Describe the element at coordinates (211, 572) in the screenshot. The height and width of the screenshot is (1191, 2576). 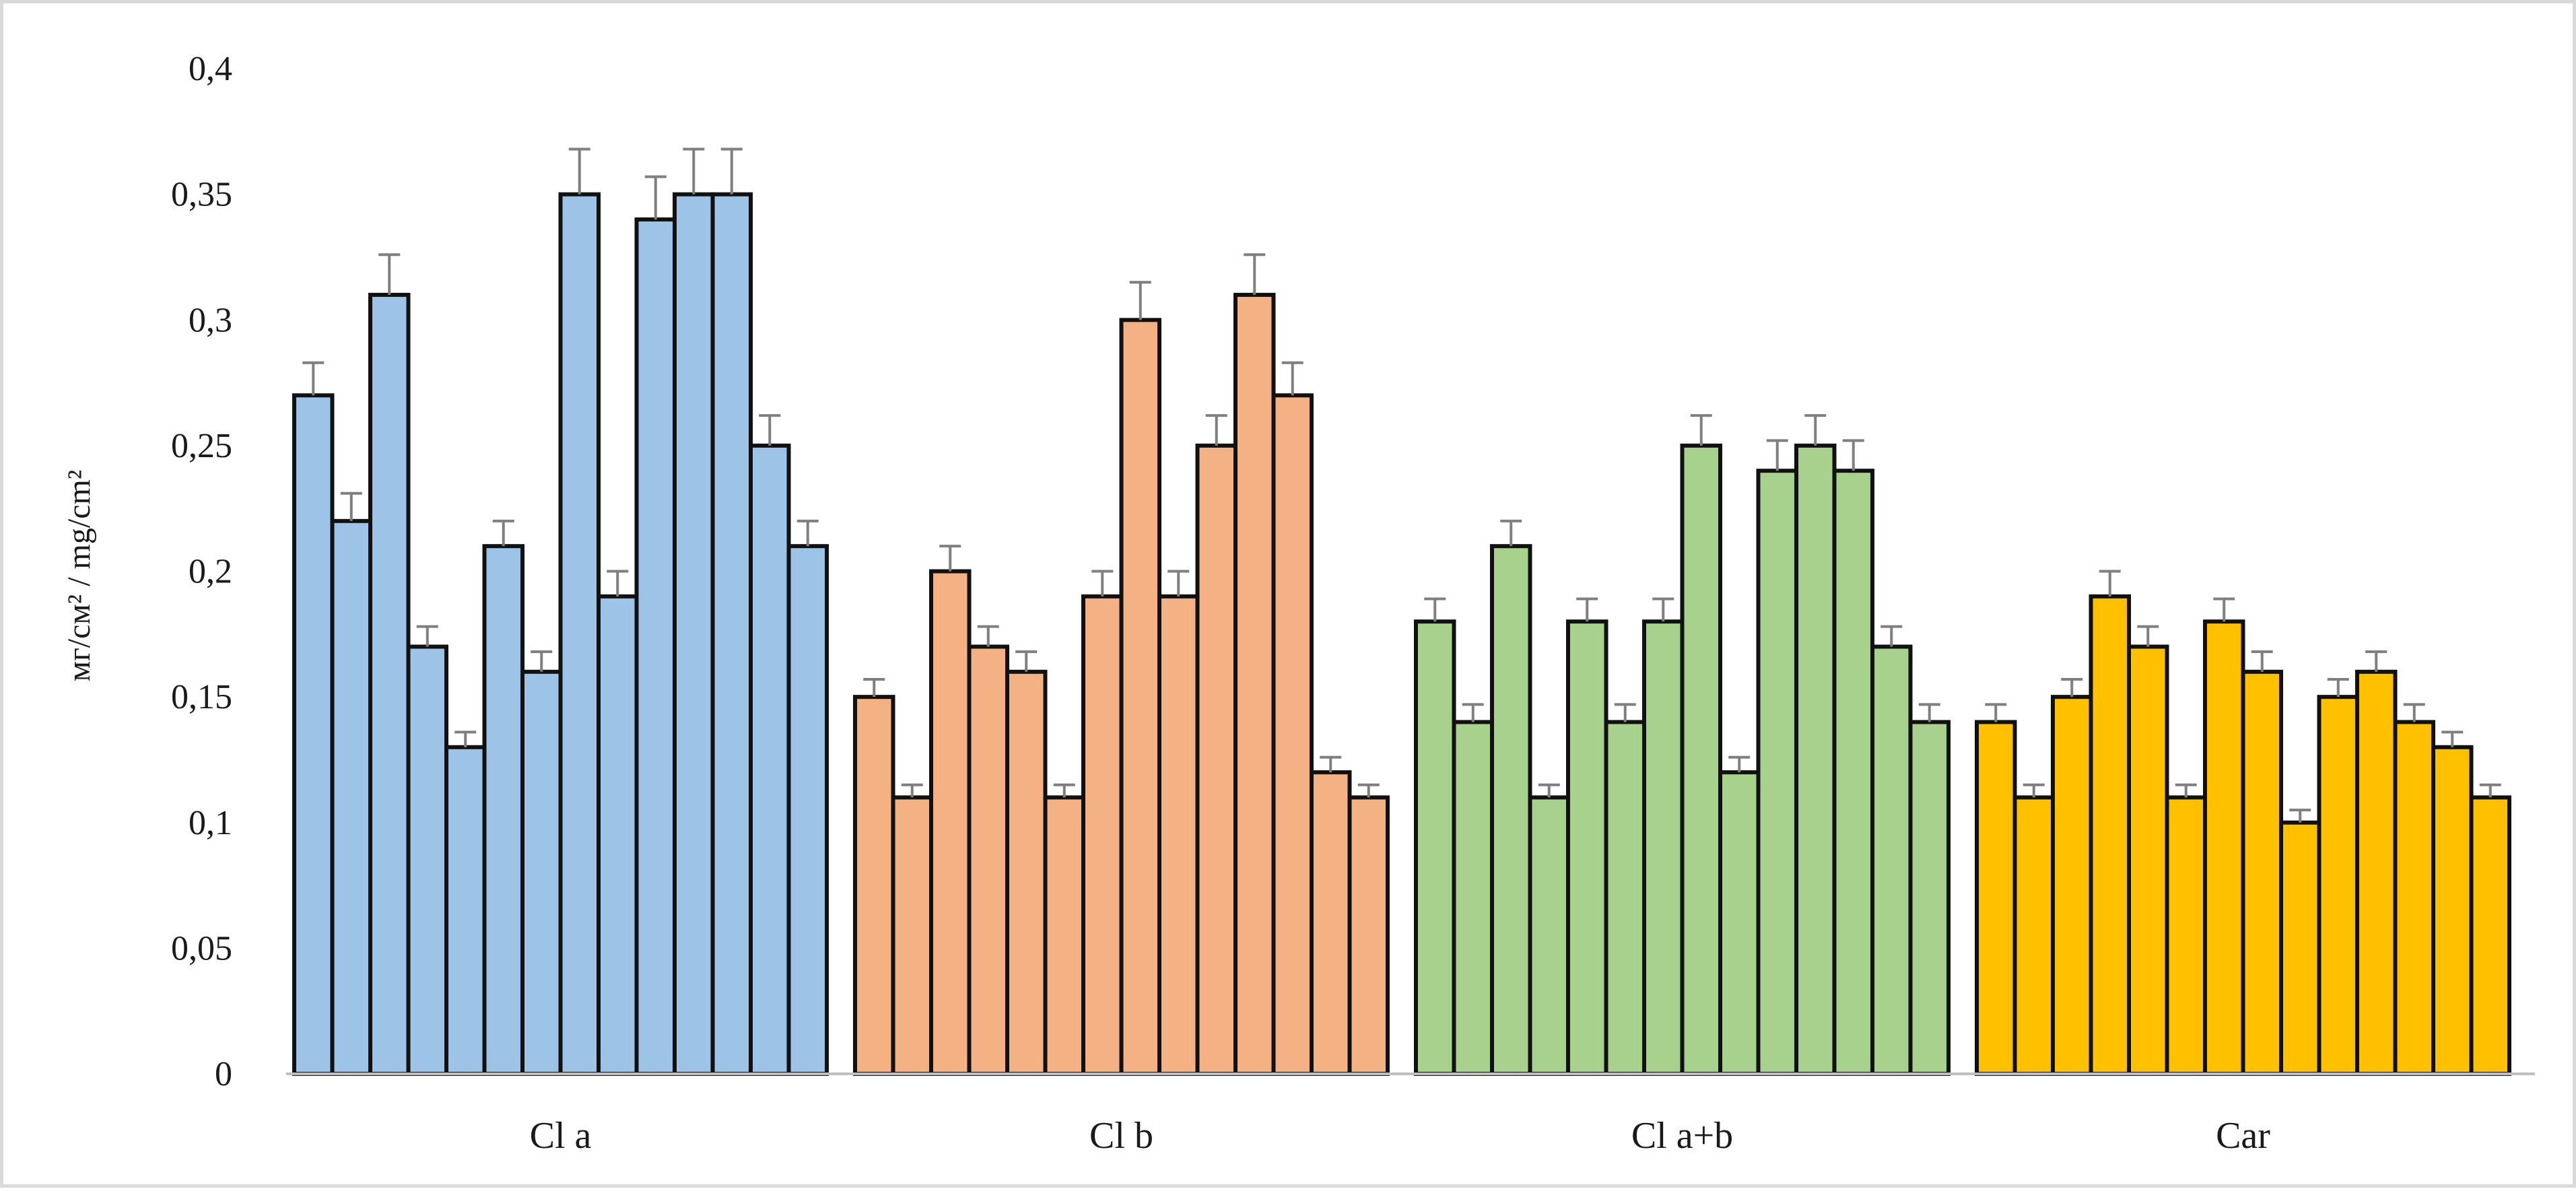
I see `y-tick-label: 0,2` at that location.